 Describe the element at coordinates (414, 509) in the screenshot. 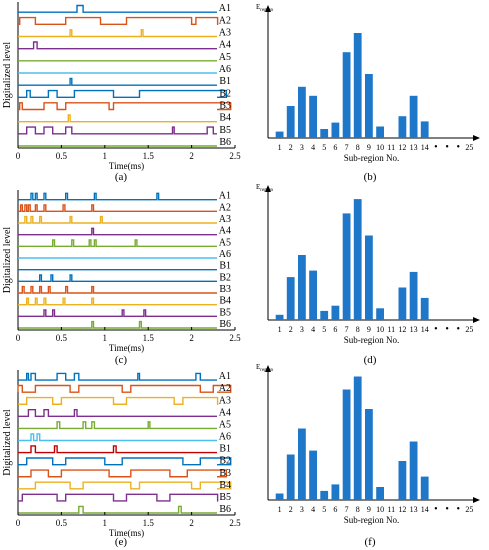

I see `x-tick-label: 13` at that location.